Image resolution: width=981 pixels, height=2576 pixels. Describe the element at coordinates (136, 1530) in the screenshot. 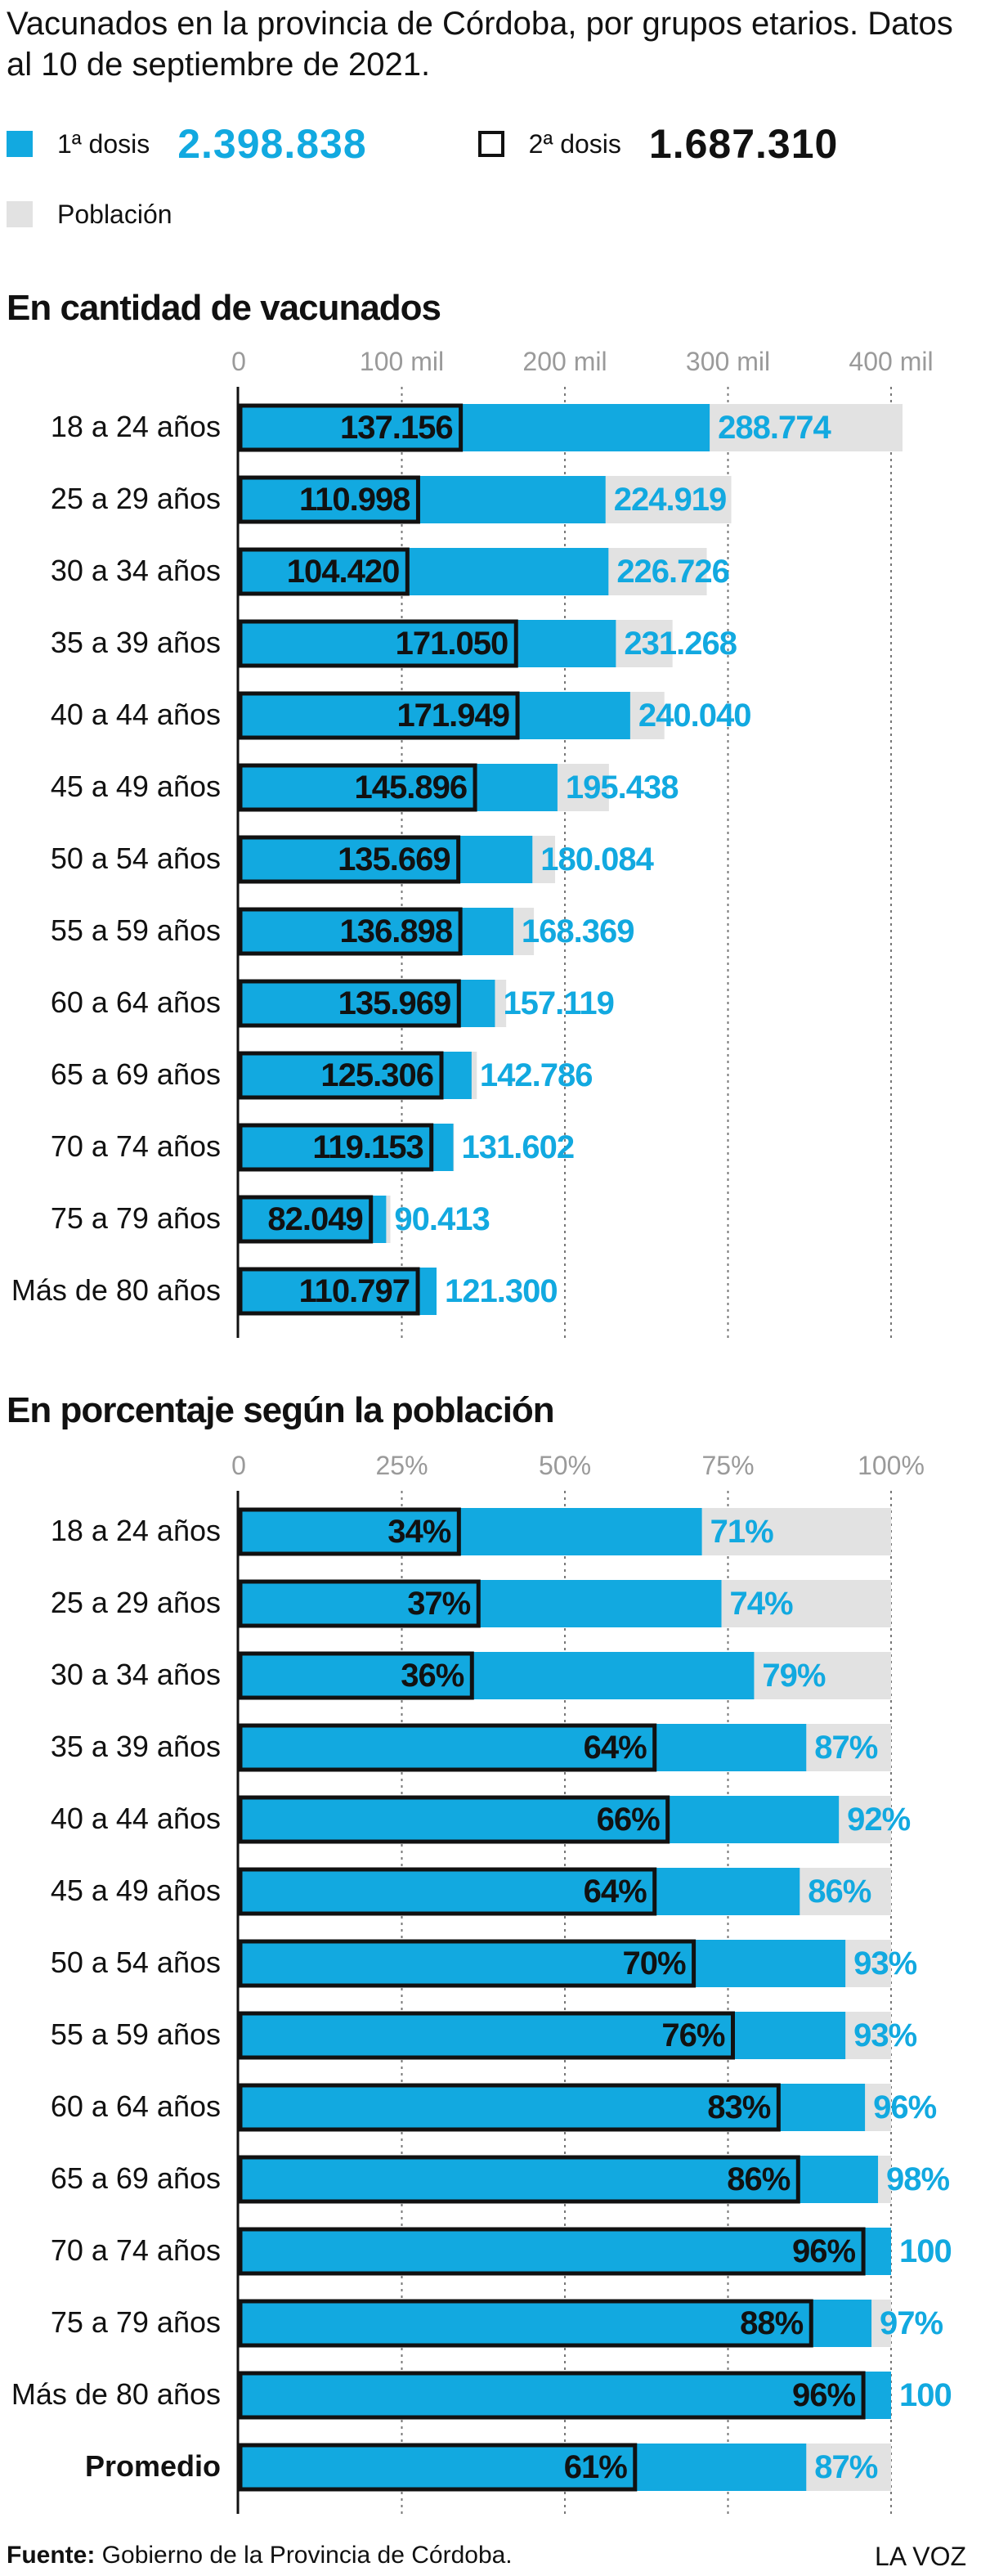

I see `category-label: 18 a 24 años` at that location.